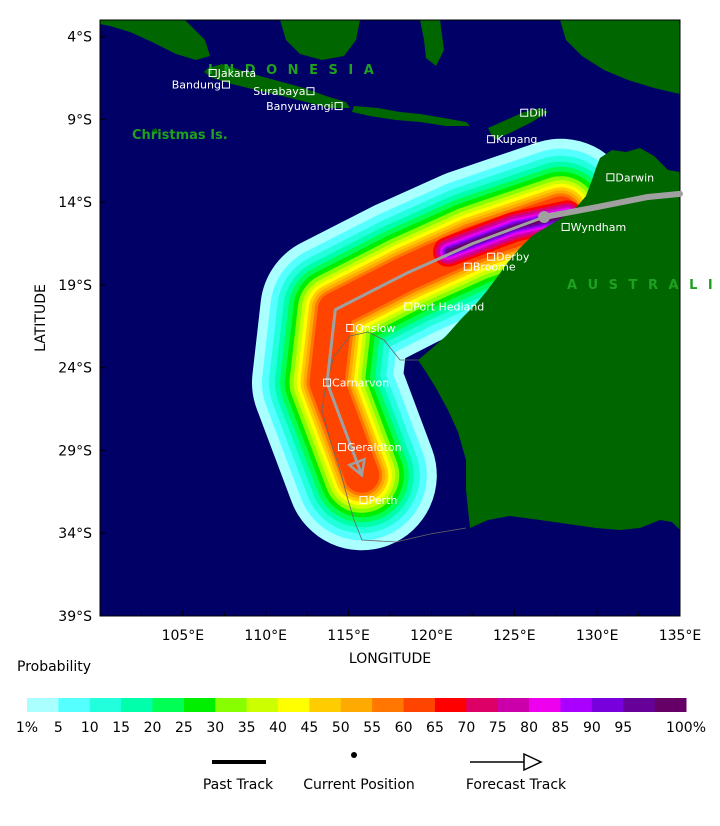 The width and height of the screenshot is (720, 826). I want to click on land-sumatra, so click(155, 40).